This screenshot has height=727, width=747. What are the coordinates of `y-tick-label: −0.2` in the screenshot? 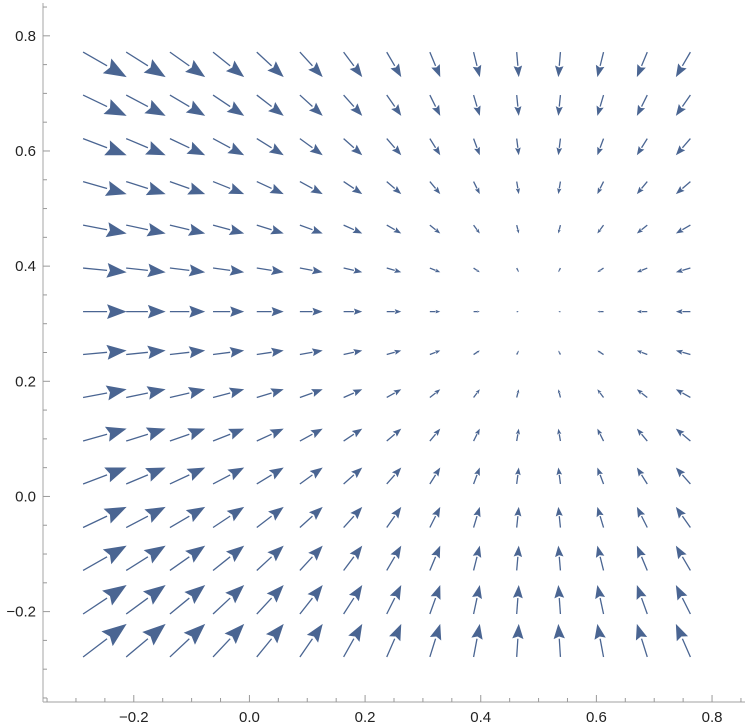 It's located at (21, 612).